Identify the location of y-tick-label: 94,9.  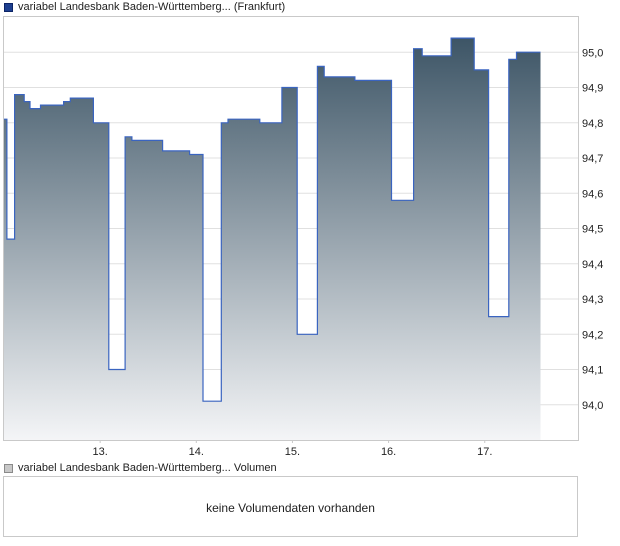
(592, 89).